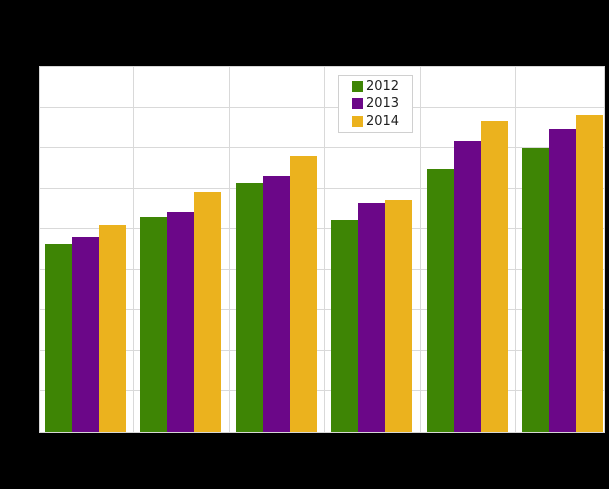 The image size is (609, 489). Describe the element at coordinates (382, 104) in the screenshot. I see `legend-label-2013: 2013` at that location.